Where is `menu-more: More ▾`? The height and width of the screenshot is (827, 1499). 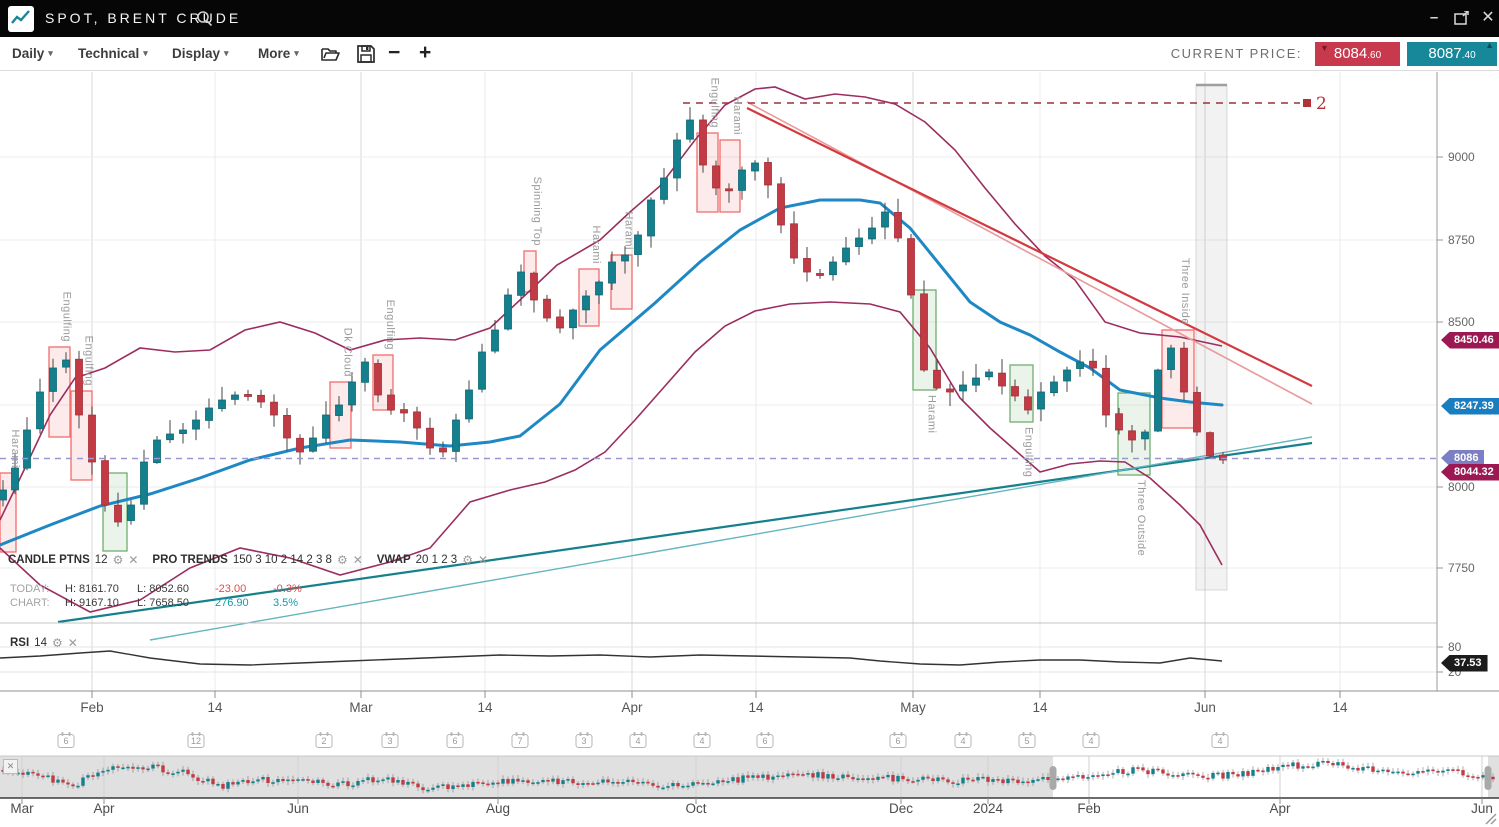 menu-more: More ▾ is located at coordinates (278, 53).